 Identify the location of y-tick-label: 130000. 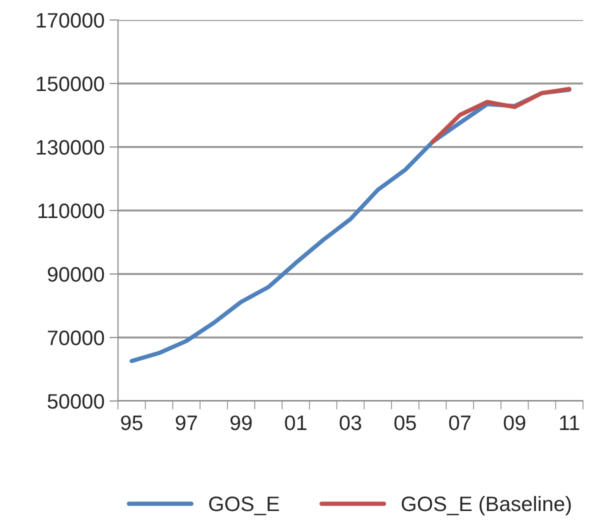
(70, 147).